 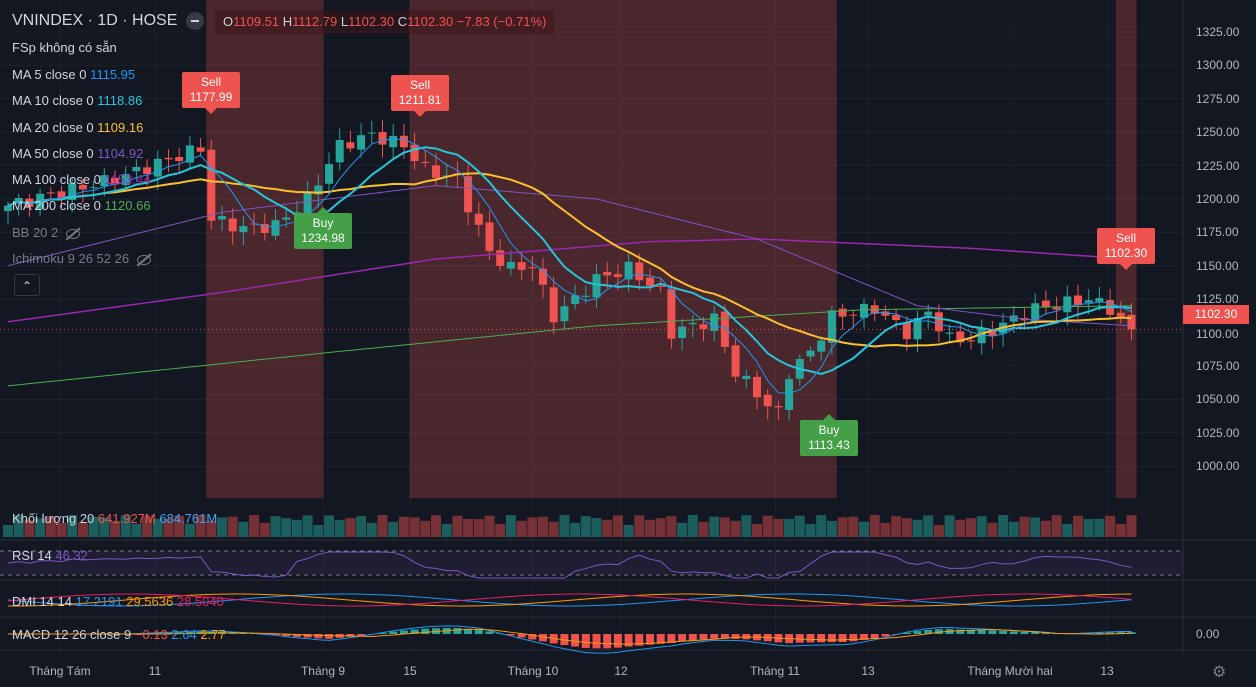 What do you see at coordinates (74, 74) in the screenshot?
I see `ma5-legend: MA 5 close 0 1115.95` at bounding box center [74, 74].